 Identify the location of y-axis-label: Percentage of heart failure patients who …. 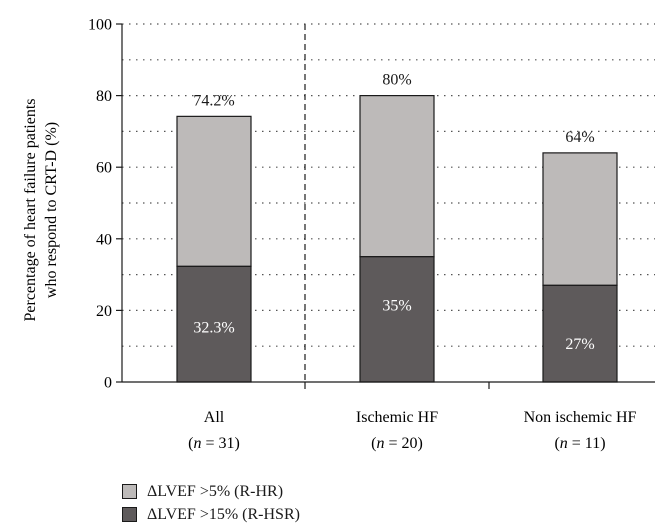
(41, 210).